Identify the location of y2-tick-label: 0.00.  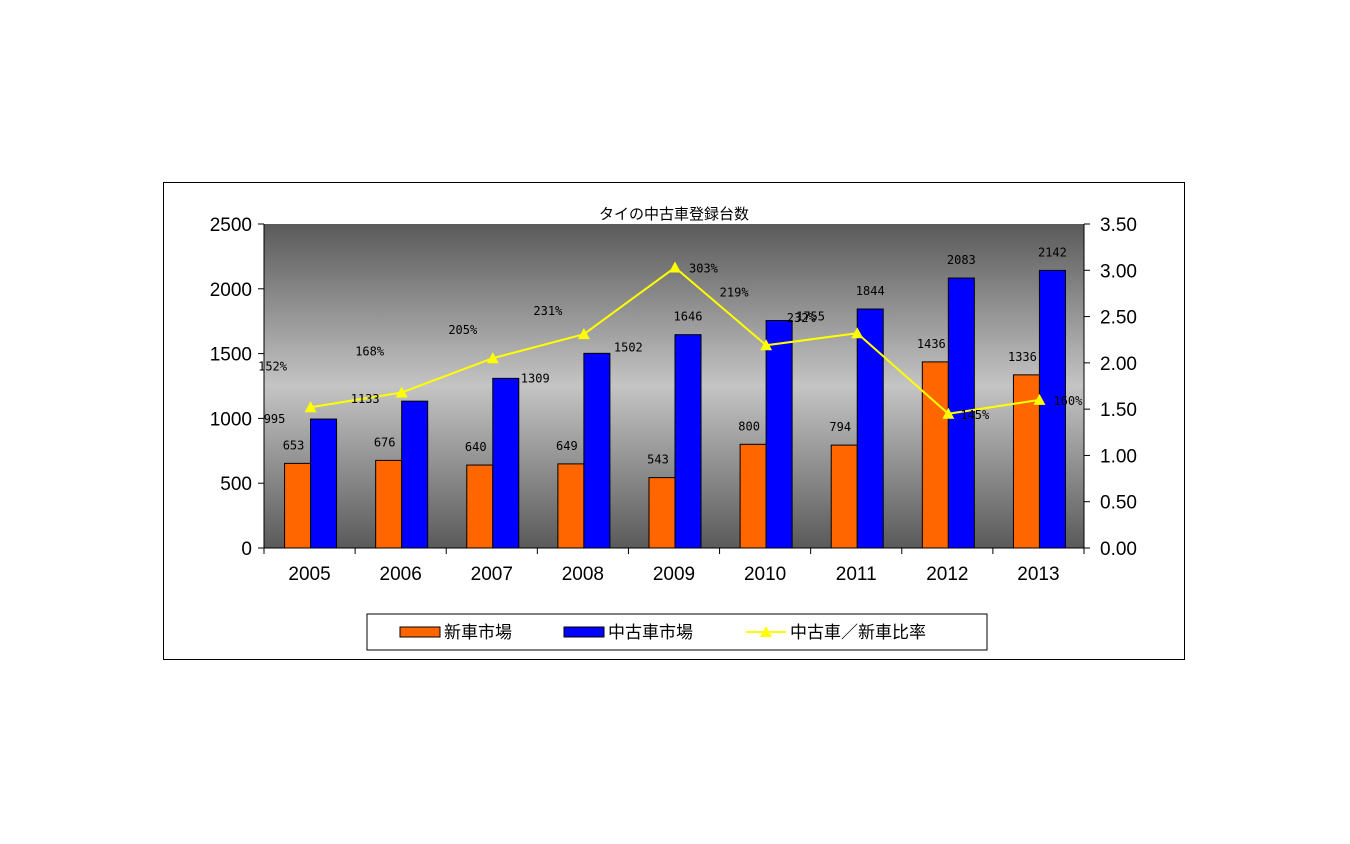
(1118, 549).